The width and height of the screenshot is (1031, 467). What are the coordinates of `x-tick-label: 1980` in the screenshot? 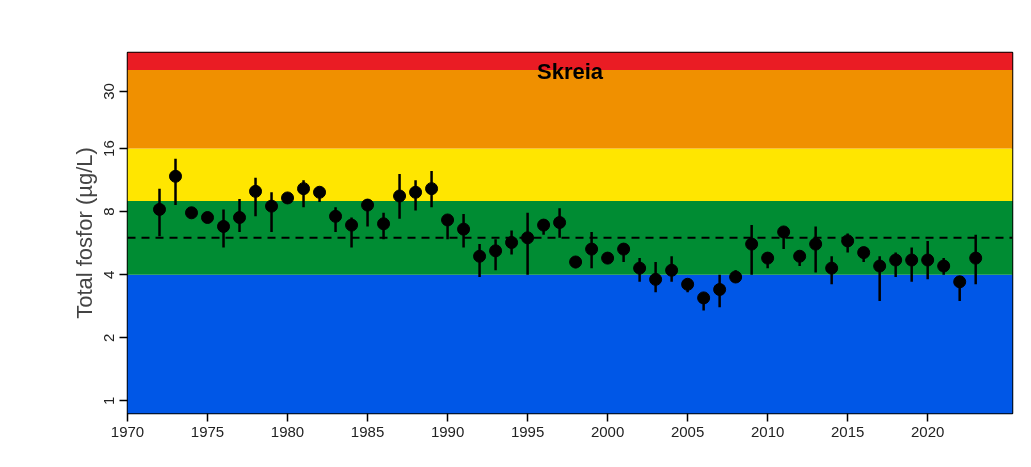 It's located at (287, 431).